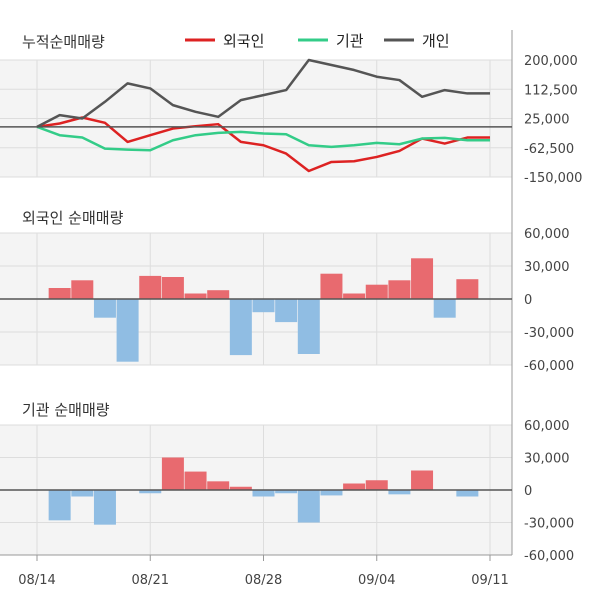  Describe the element at coordinates (551, 61) in the screenshot. I see `y-tick-label: 200,000` at that location.